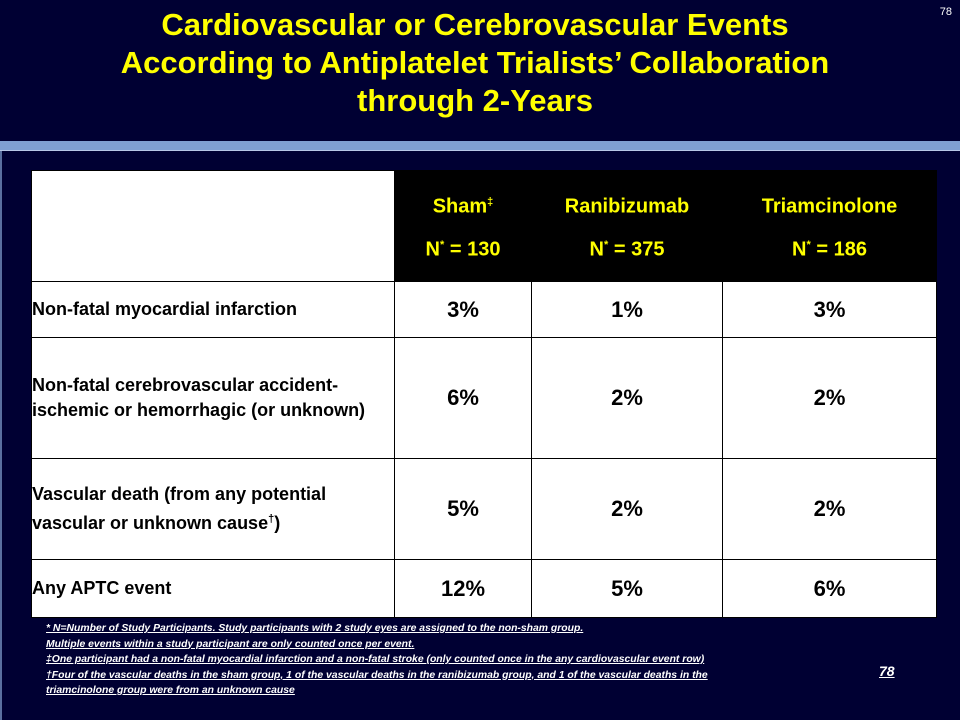 The width and height of the screenshot is (960, 720). Describe the element at coordinates (627, 309) in the screenshot. I see `cell-ranibizumab: 1%` at that location.